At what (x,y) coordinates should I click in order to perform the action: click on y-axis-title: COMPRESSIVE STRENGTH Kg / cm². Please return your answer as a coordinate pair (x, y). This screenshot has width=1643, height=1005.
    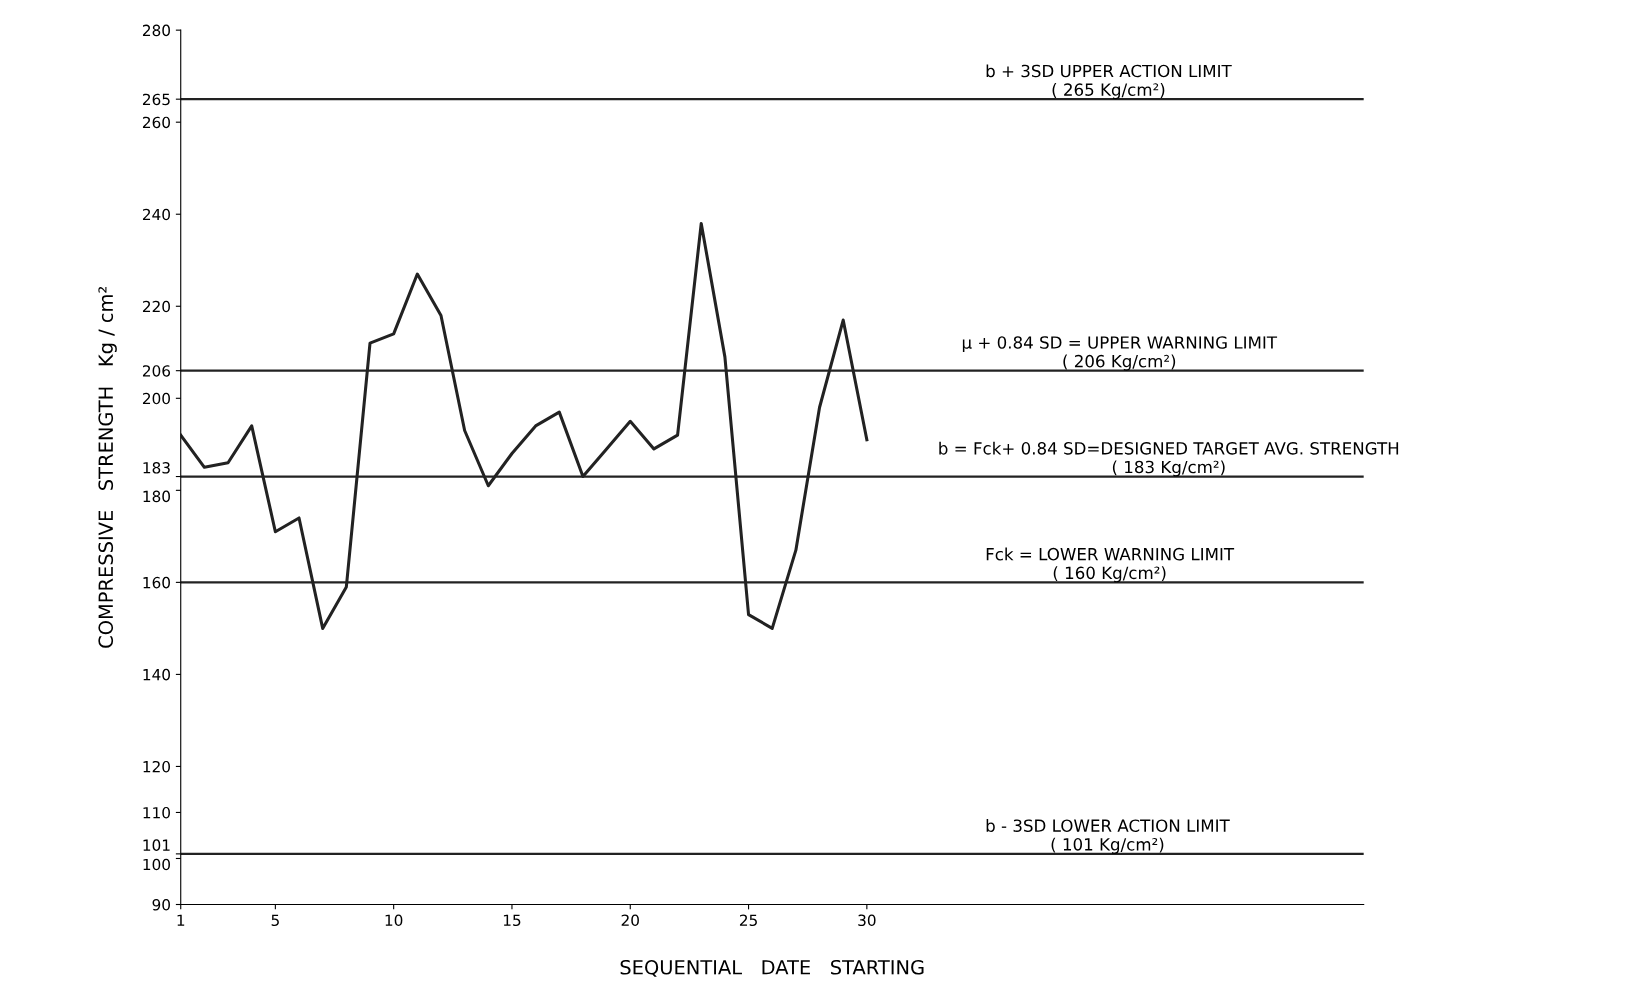
    Looking at the image, I should click on (107, 467).